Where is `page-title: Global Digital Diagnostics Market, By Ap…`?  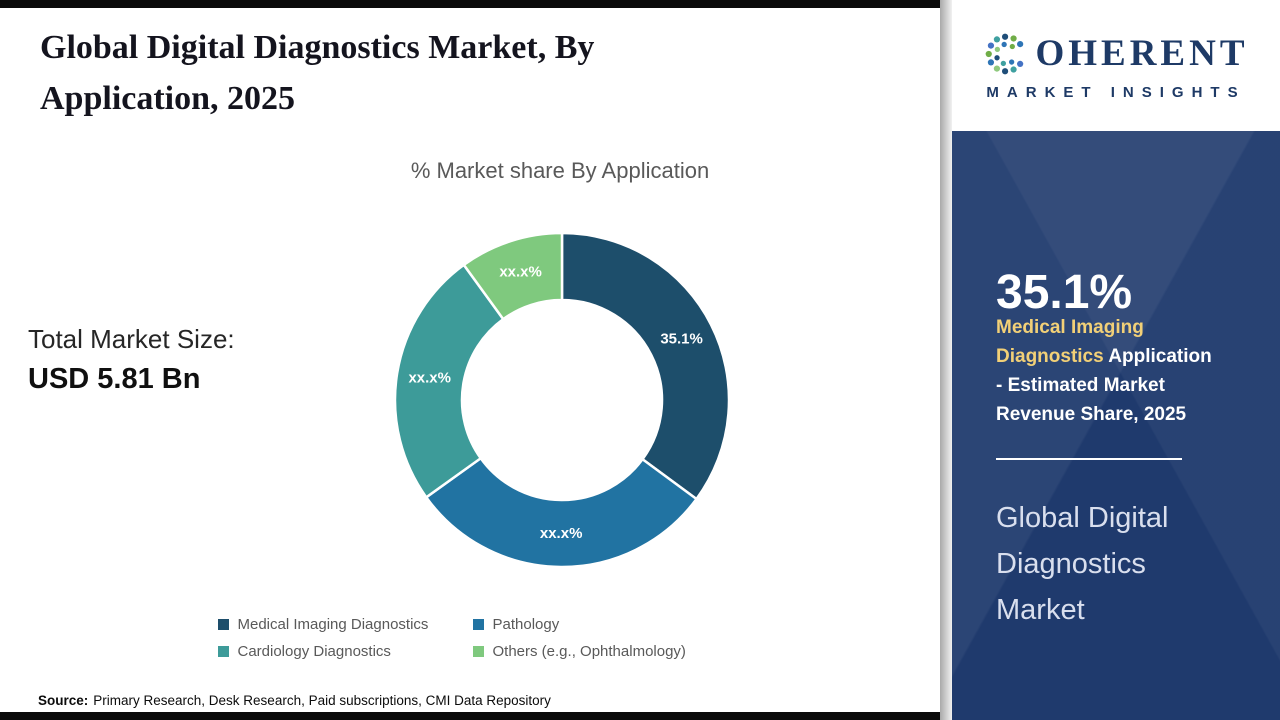 page-title: Global Digital Diagnostics Market, By Ap… is located at coordinates (317, 73).